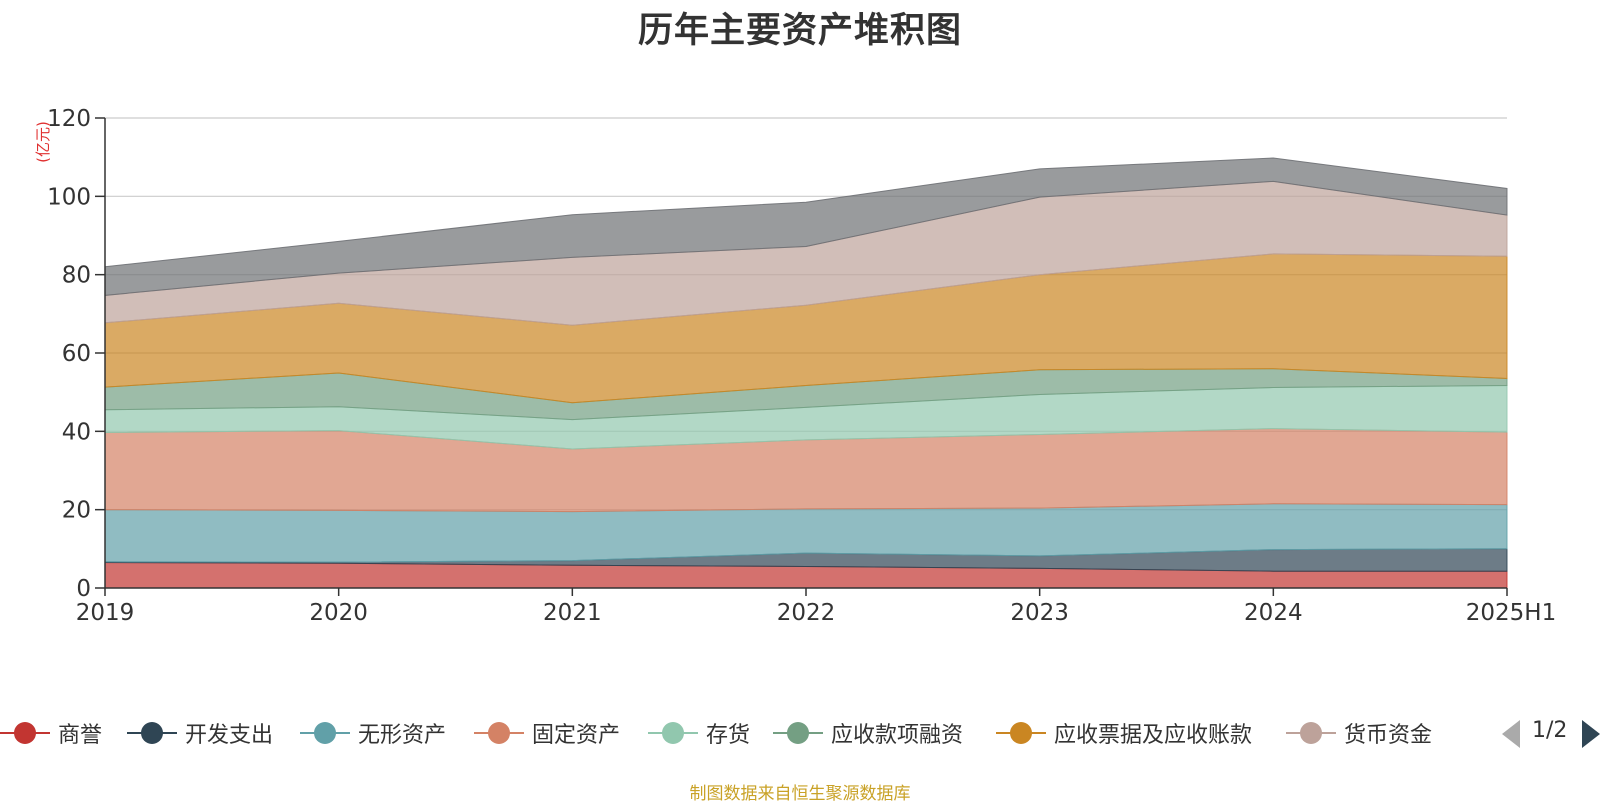  What do you see at coordinates (43, 142) in the screenshot?
I see `y-axis-unit-label: (亿元)` at bounding box center [43, 142].